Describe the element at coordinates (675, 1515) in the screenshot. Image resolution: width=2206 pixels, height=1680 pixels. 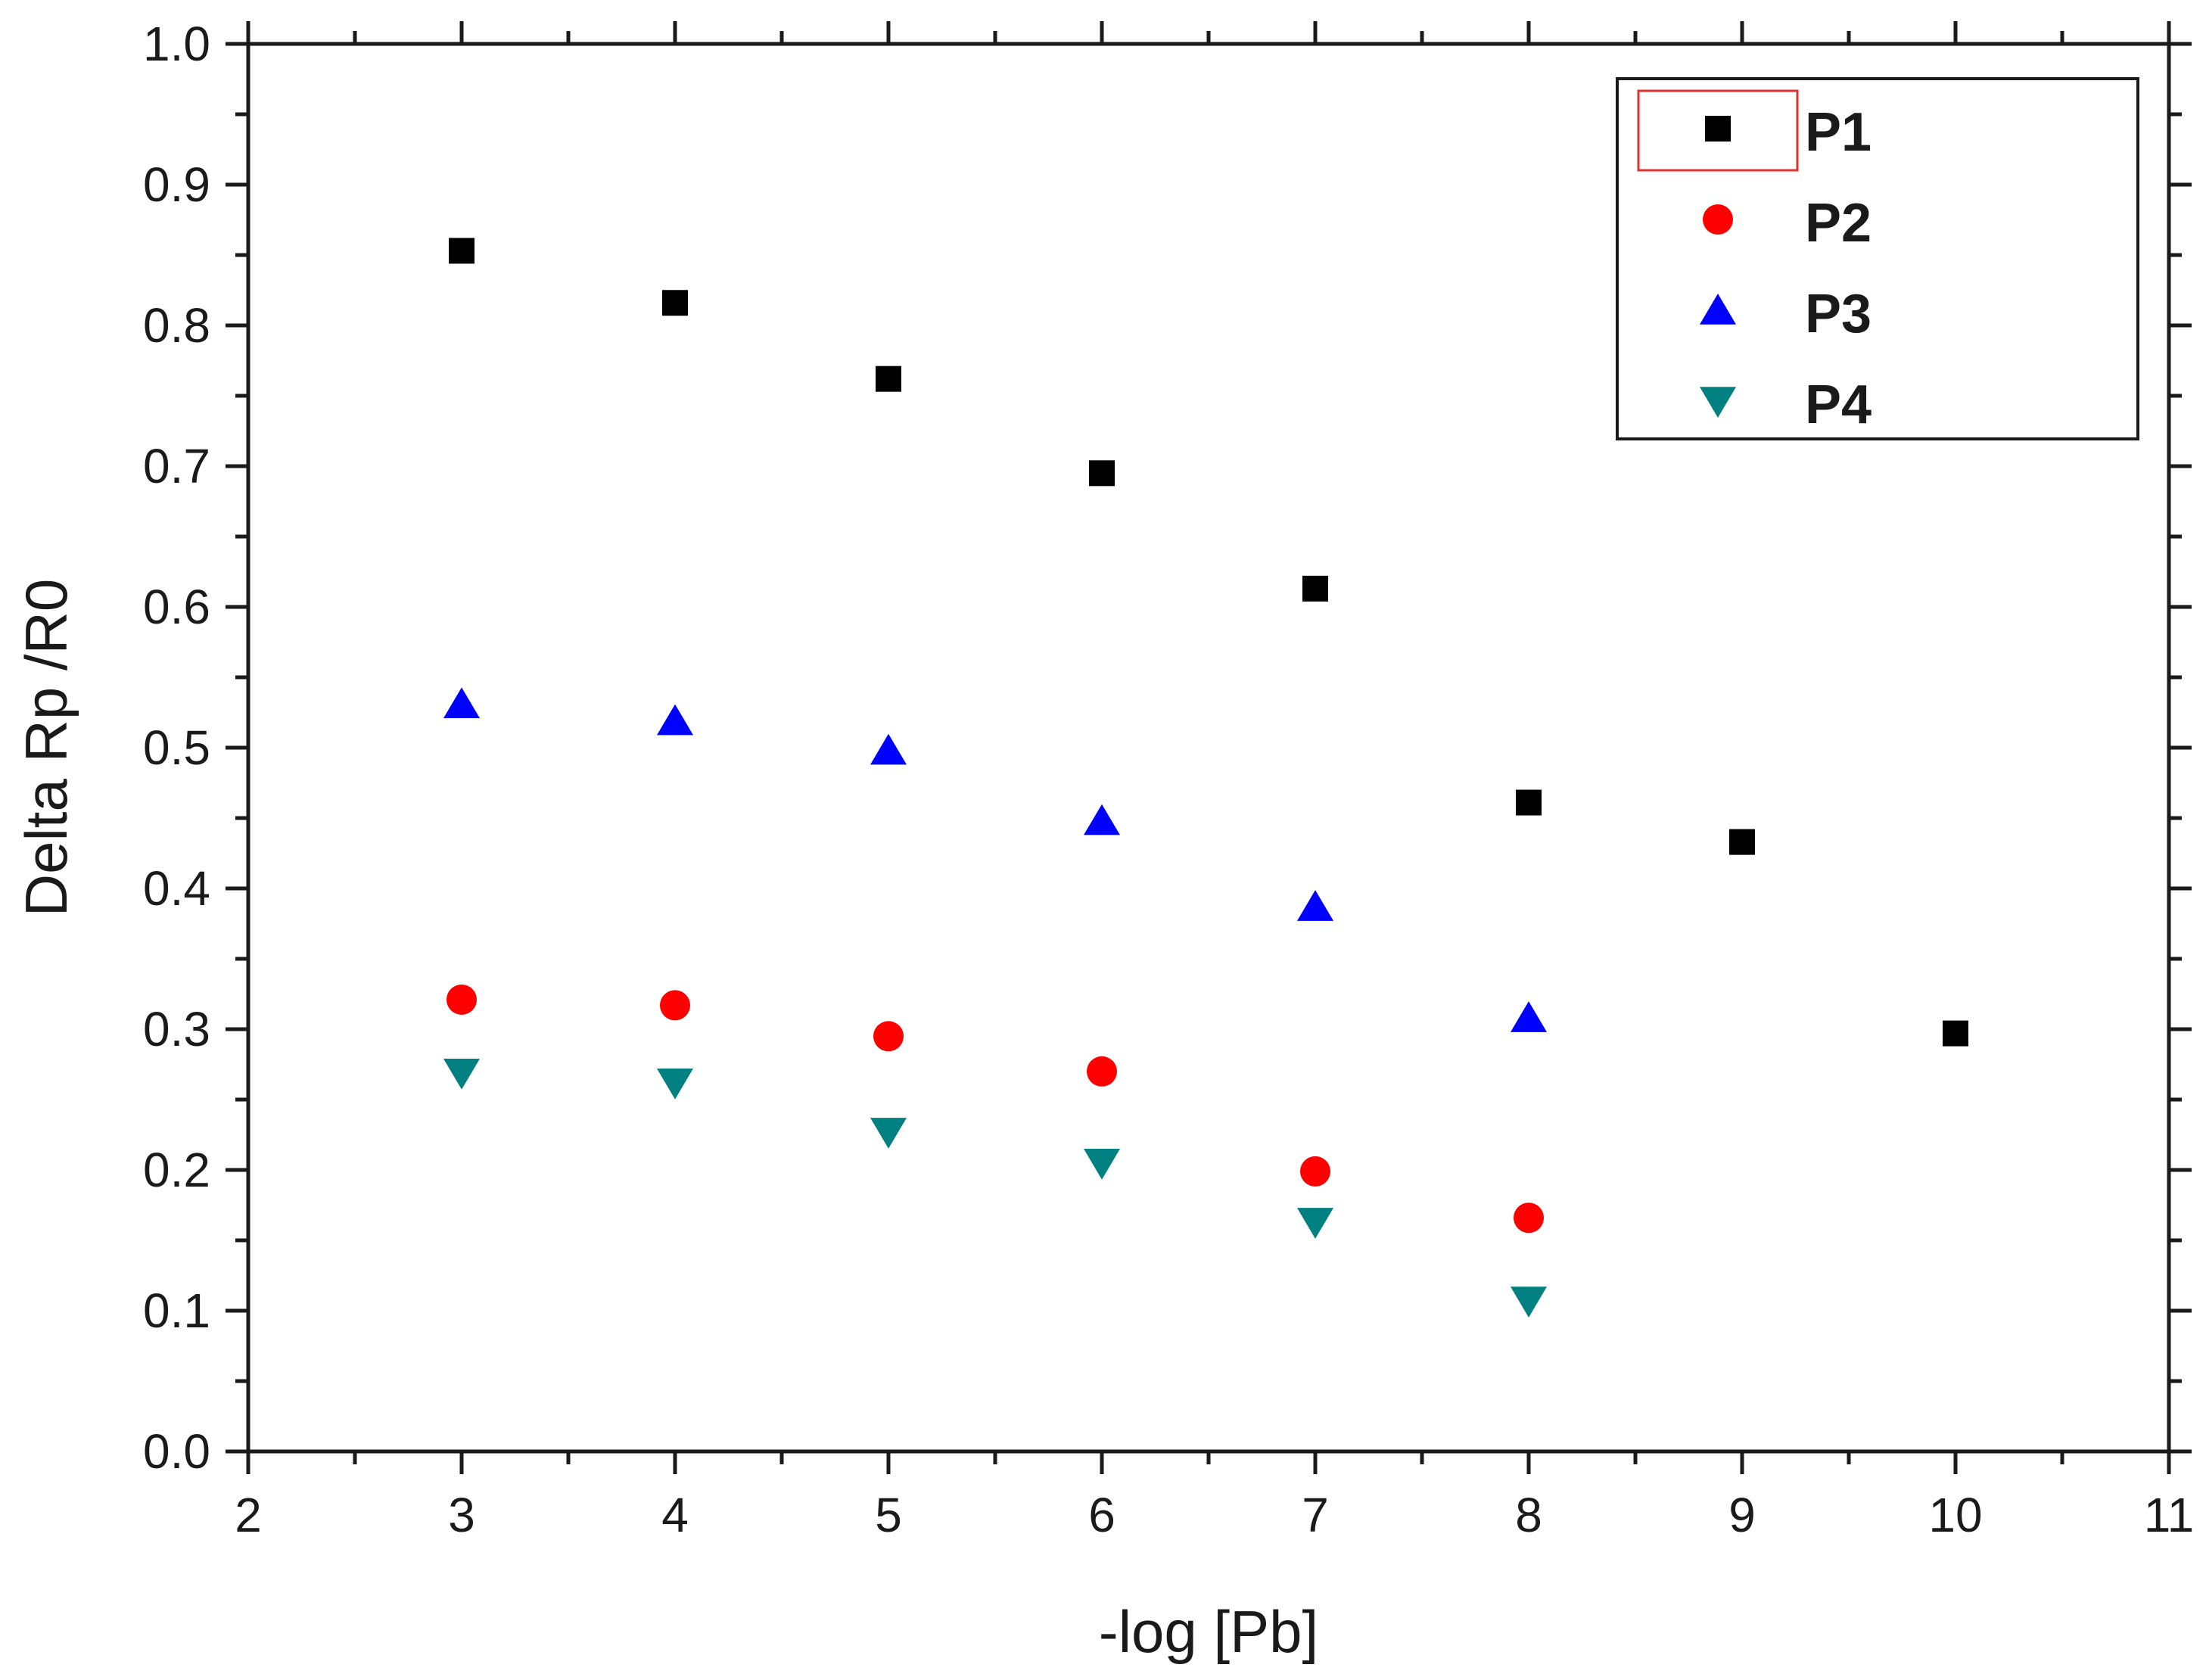
I see `x-tick-label: 4` at that location.